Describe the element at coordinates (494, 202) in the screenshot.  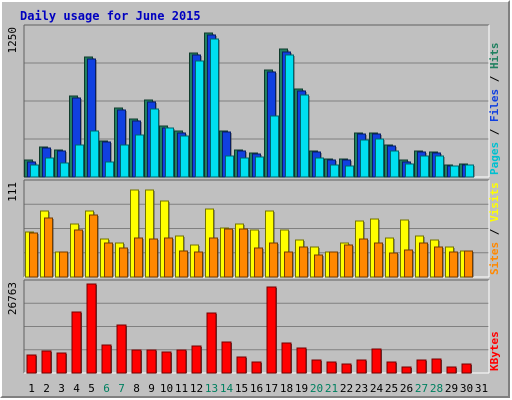
I see `middle-series-label-part: Visits` at that location.